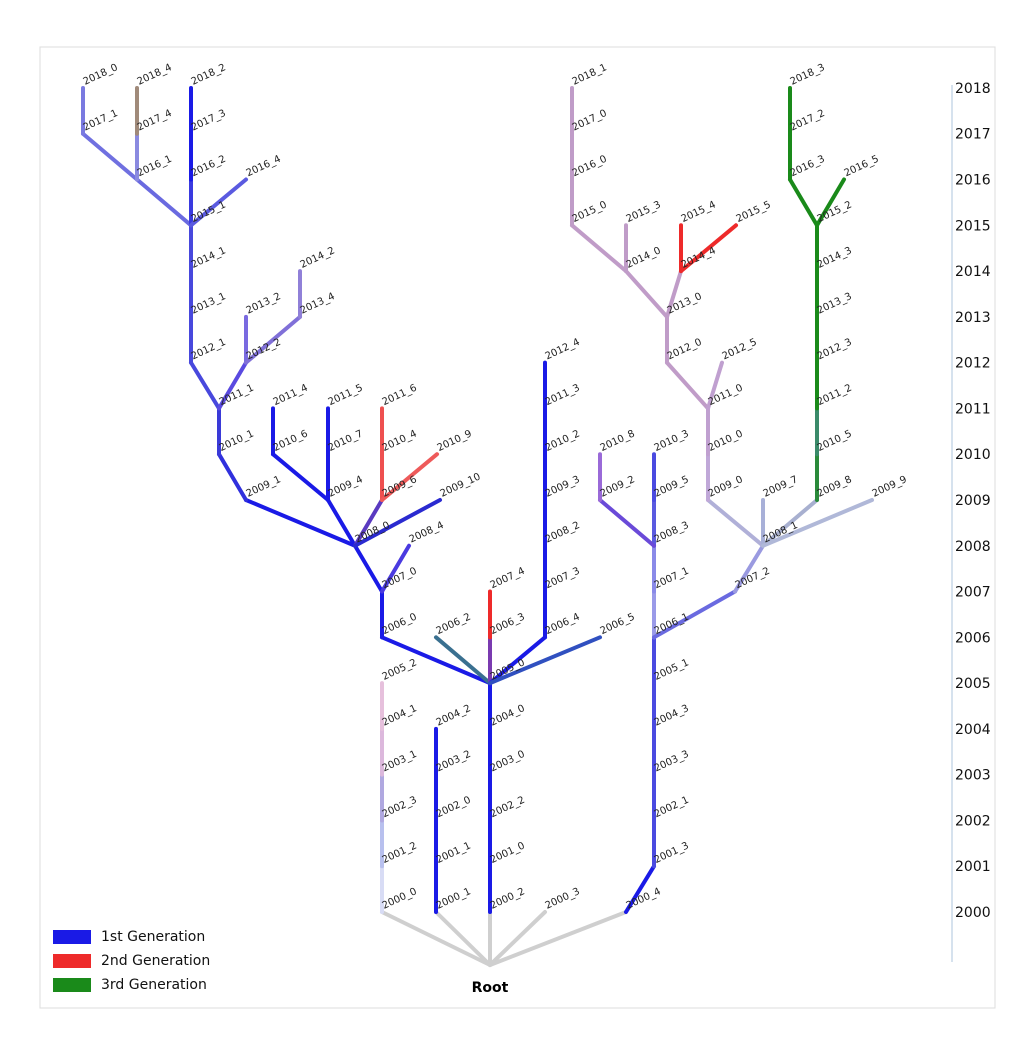  What do you see at coordinates (400, 579) in the screenshot?
I see `node-label: 2007_0` at bounding box center [400, 579].